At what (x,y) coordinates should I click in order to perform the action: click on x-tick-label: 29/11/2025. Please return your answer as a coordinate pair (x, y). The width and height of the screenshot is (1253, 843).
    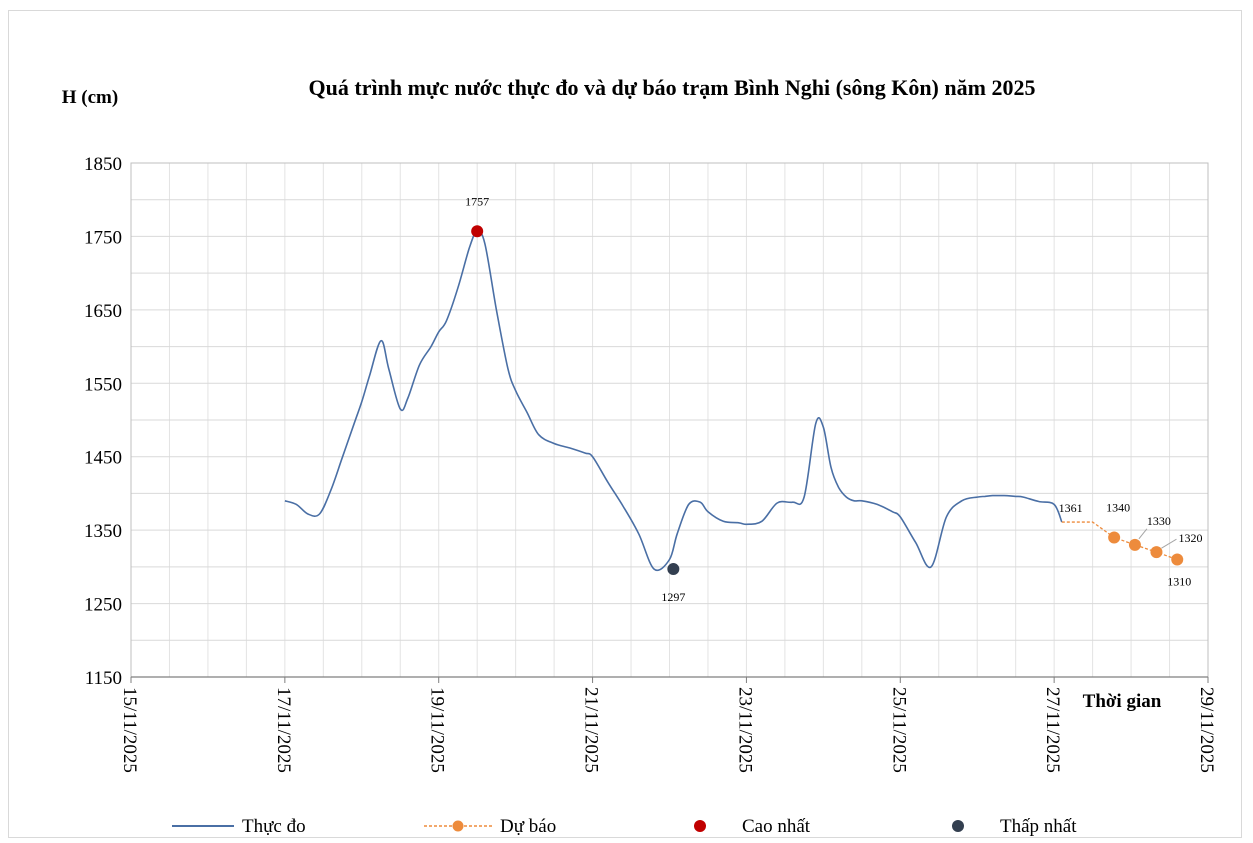
    Looking at the image, I should click on (1206, 730).